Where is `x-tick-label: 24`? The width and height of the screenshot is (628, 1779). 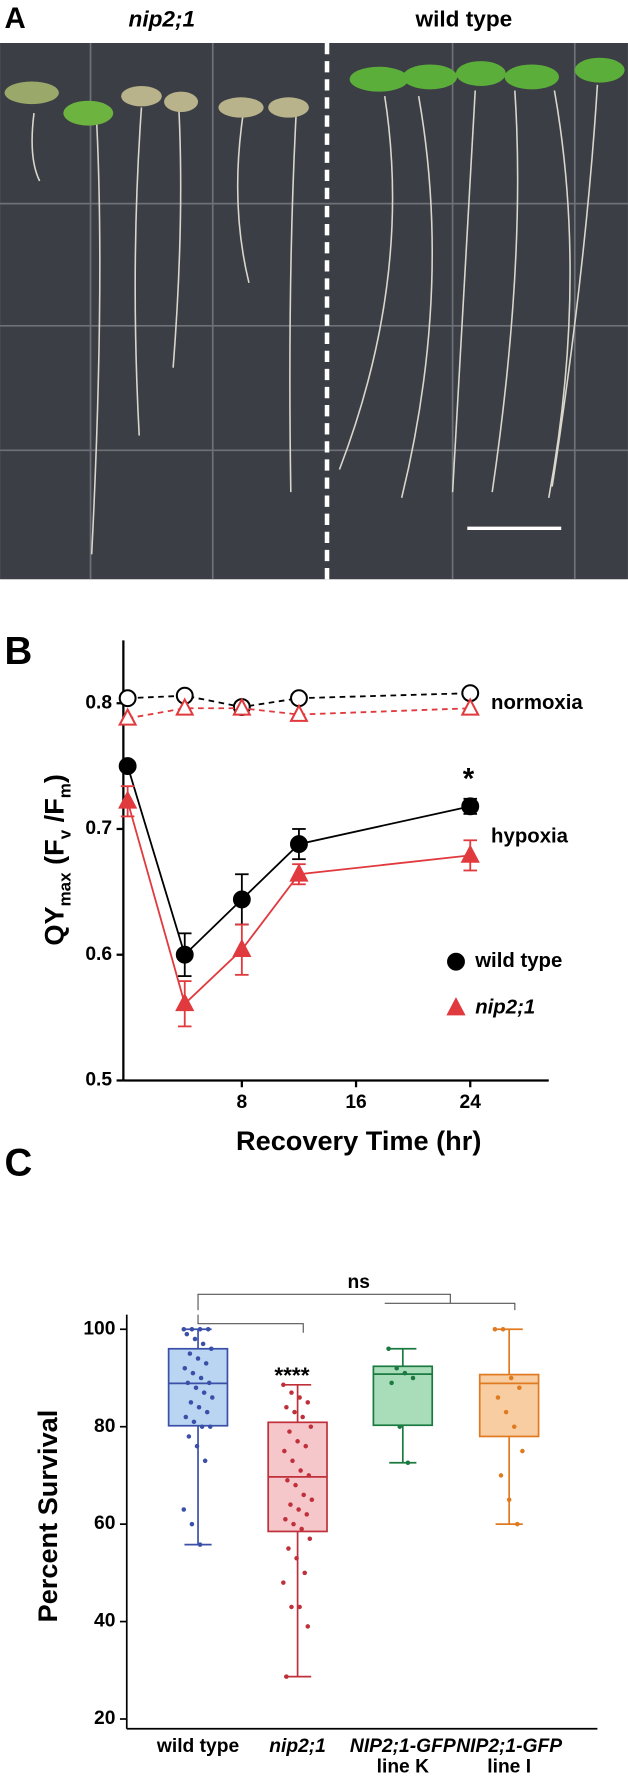
x-tick-label: 24 is located at coordinates (471, 1102).